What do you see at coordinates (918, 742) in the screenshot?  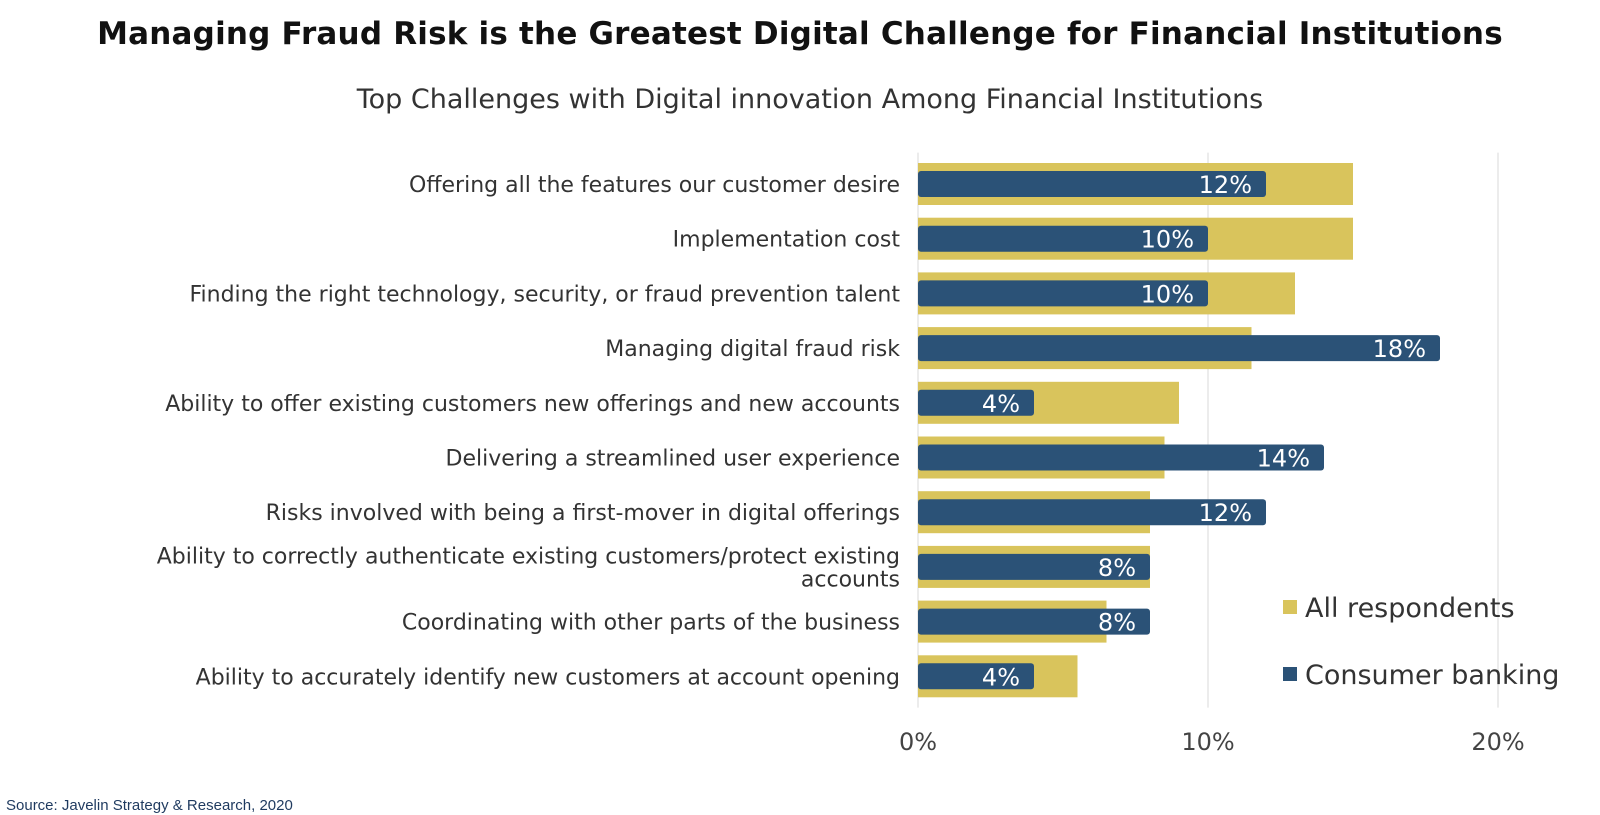 I see `x-tick-label: 0%` at bounding box center [918, 742].